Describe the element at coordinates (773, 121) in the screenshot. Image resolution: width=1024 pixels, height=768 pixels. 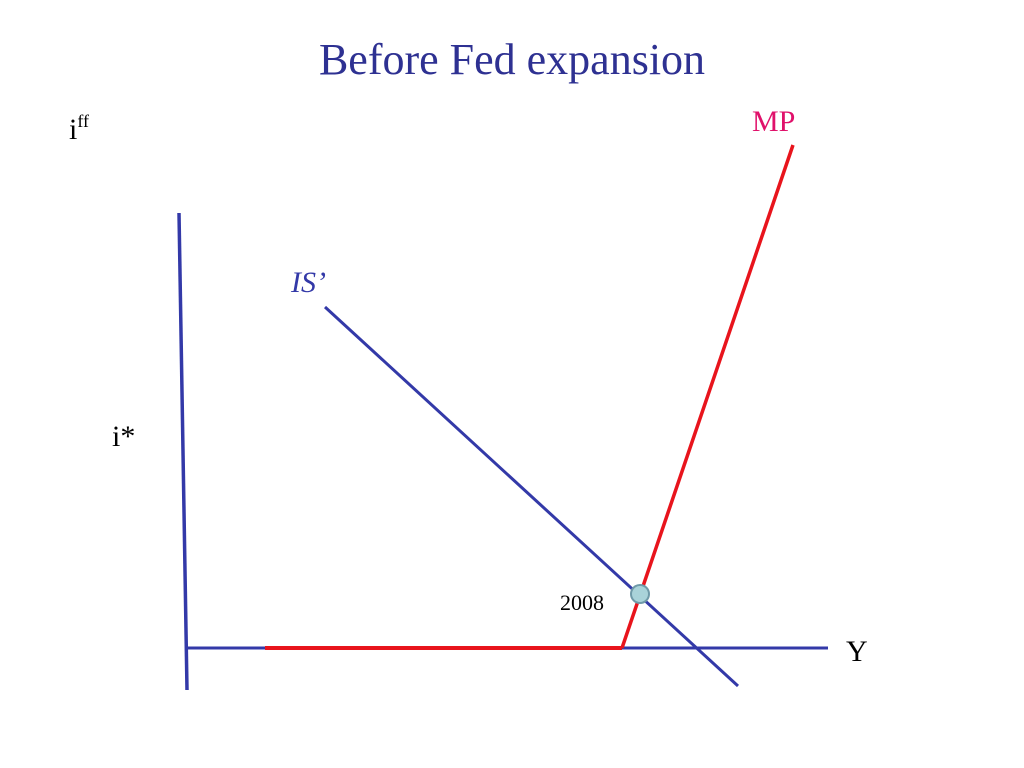
I see `mp-label: MP` at that location.